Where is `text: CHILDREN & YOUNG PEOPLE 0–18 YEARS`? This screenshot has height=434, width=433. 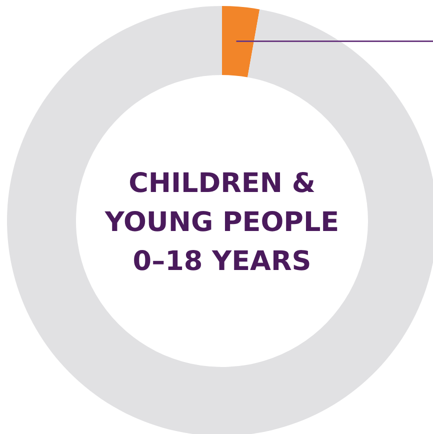
text: CHILDREN & YOUNG PEOPLE 0–18 YEARS is located at coordinates (222, 222).